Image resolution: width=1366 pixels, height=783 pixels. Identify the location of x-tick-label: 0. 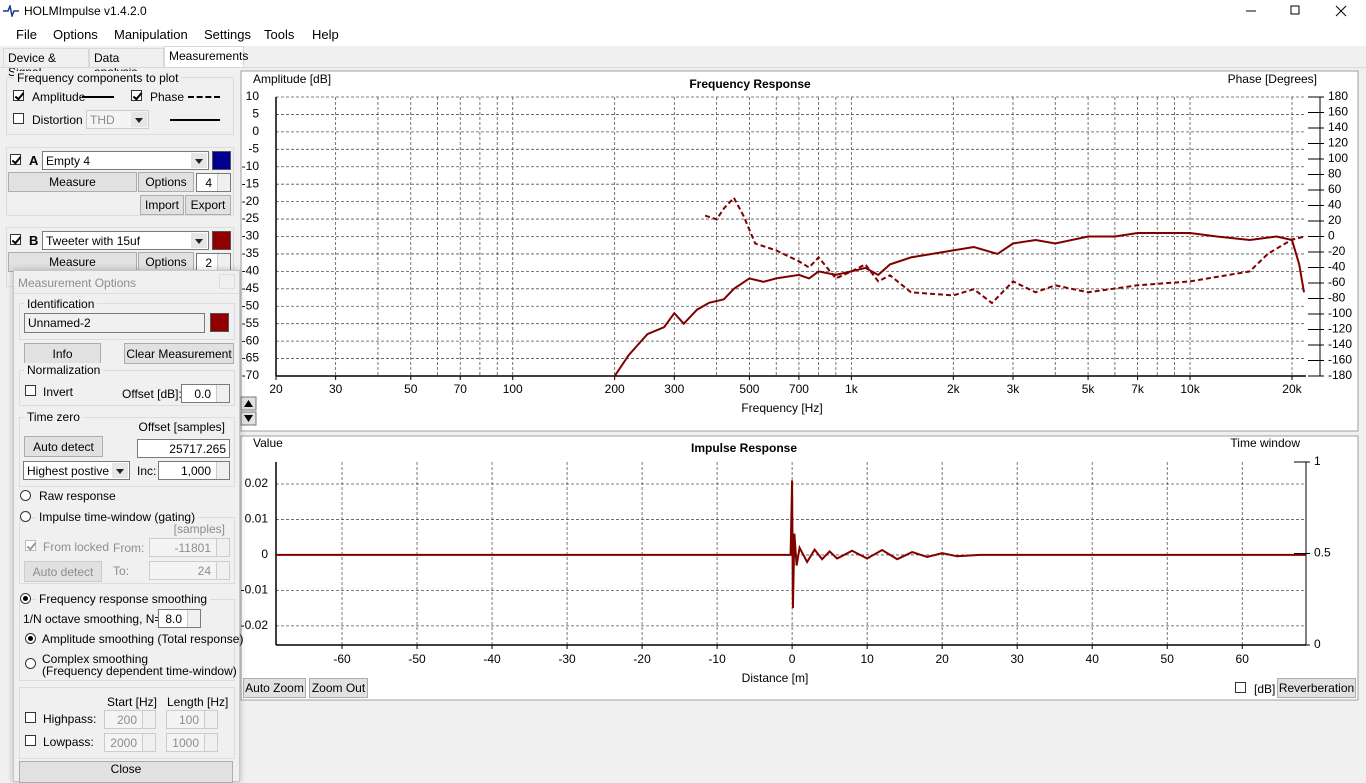
(792, 659).